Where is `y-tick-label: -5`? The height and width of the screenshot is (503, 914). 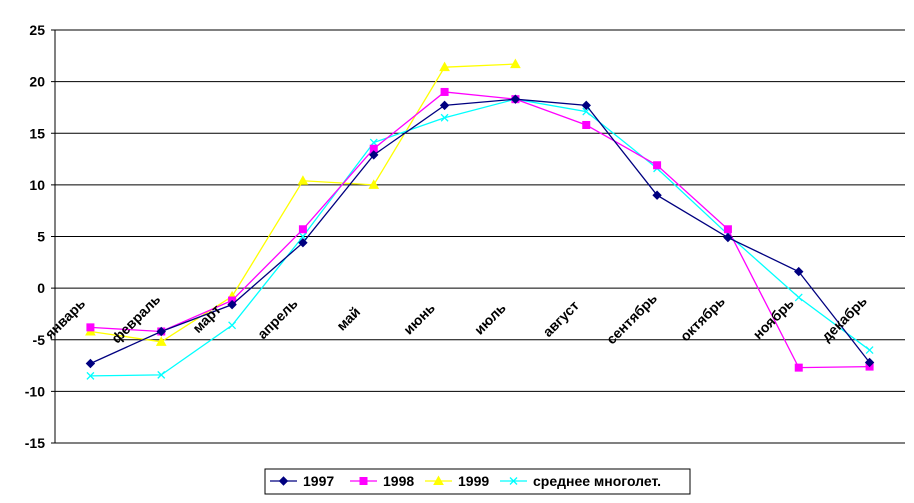
y-tick-label: -5 is located at coordinates (39, 340).